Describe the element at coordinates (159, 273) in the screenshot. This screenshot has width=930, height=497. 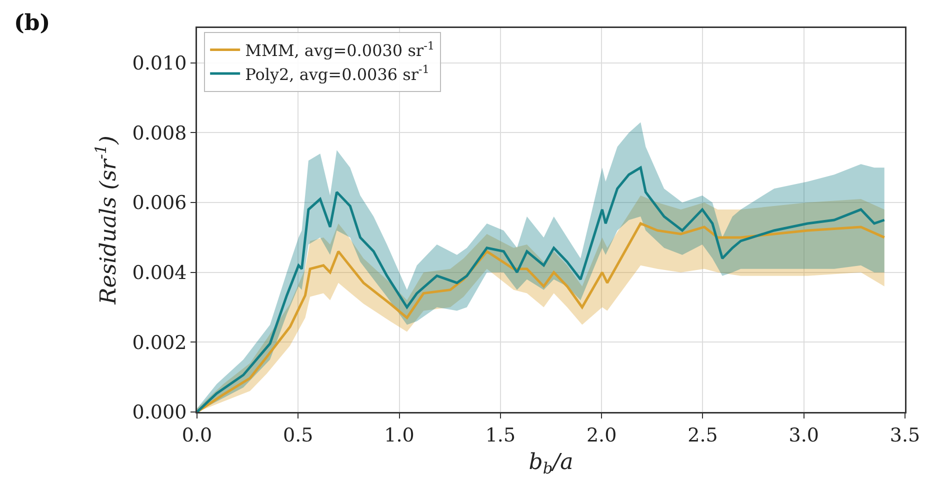
I see `y-tick-label: 0.004` at that location.